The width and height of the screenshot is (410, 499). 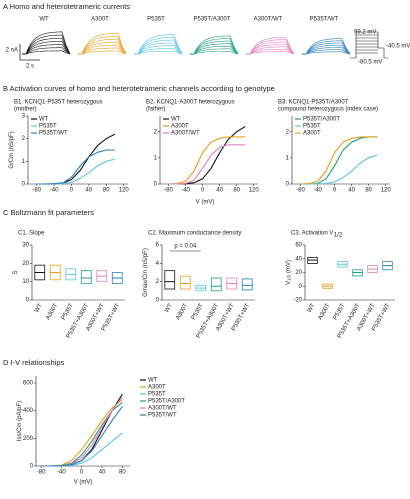 What do you see at coordinates (194, 234) in the screenshot?
I see `chart-title: C2. Maximum conductance density` at bounding box center [194, 234].